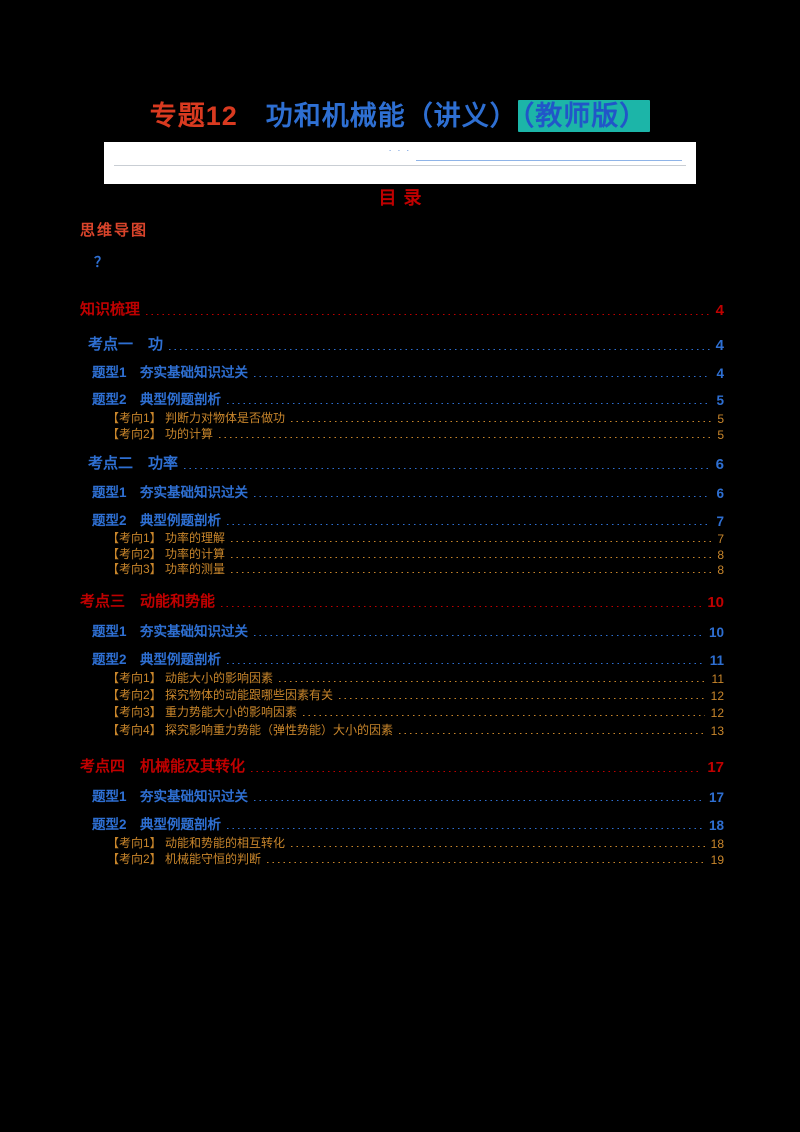 The height and width of the screenshot is (1132, 800). What do you see at coordinates (402, 433) in the screenshot?
I see `toc-entry: 【考向2】 功的计算 5` at bounding box center [402, 433].